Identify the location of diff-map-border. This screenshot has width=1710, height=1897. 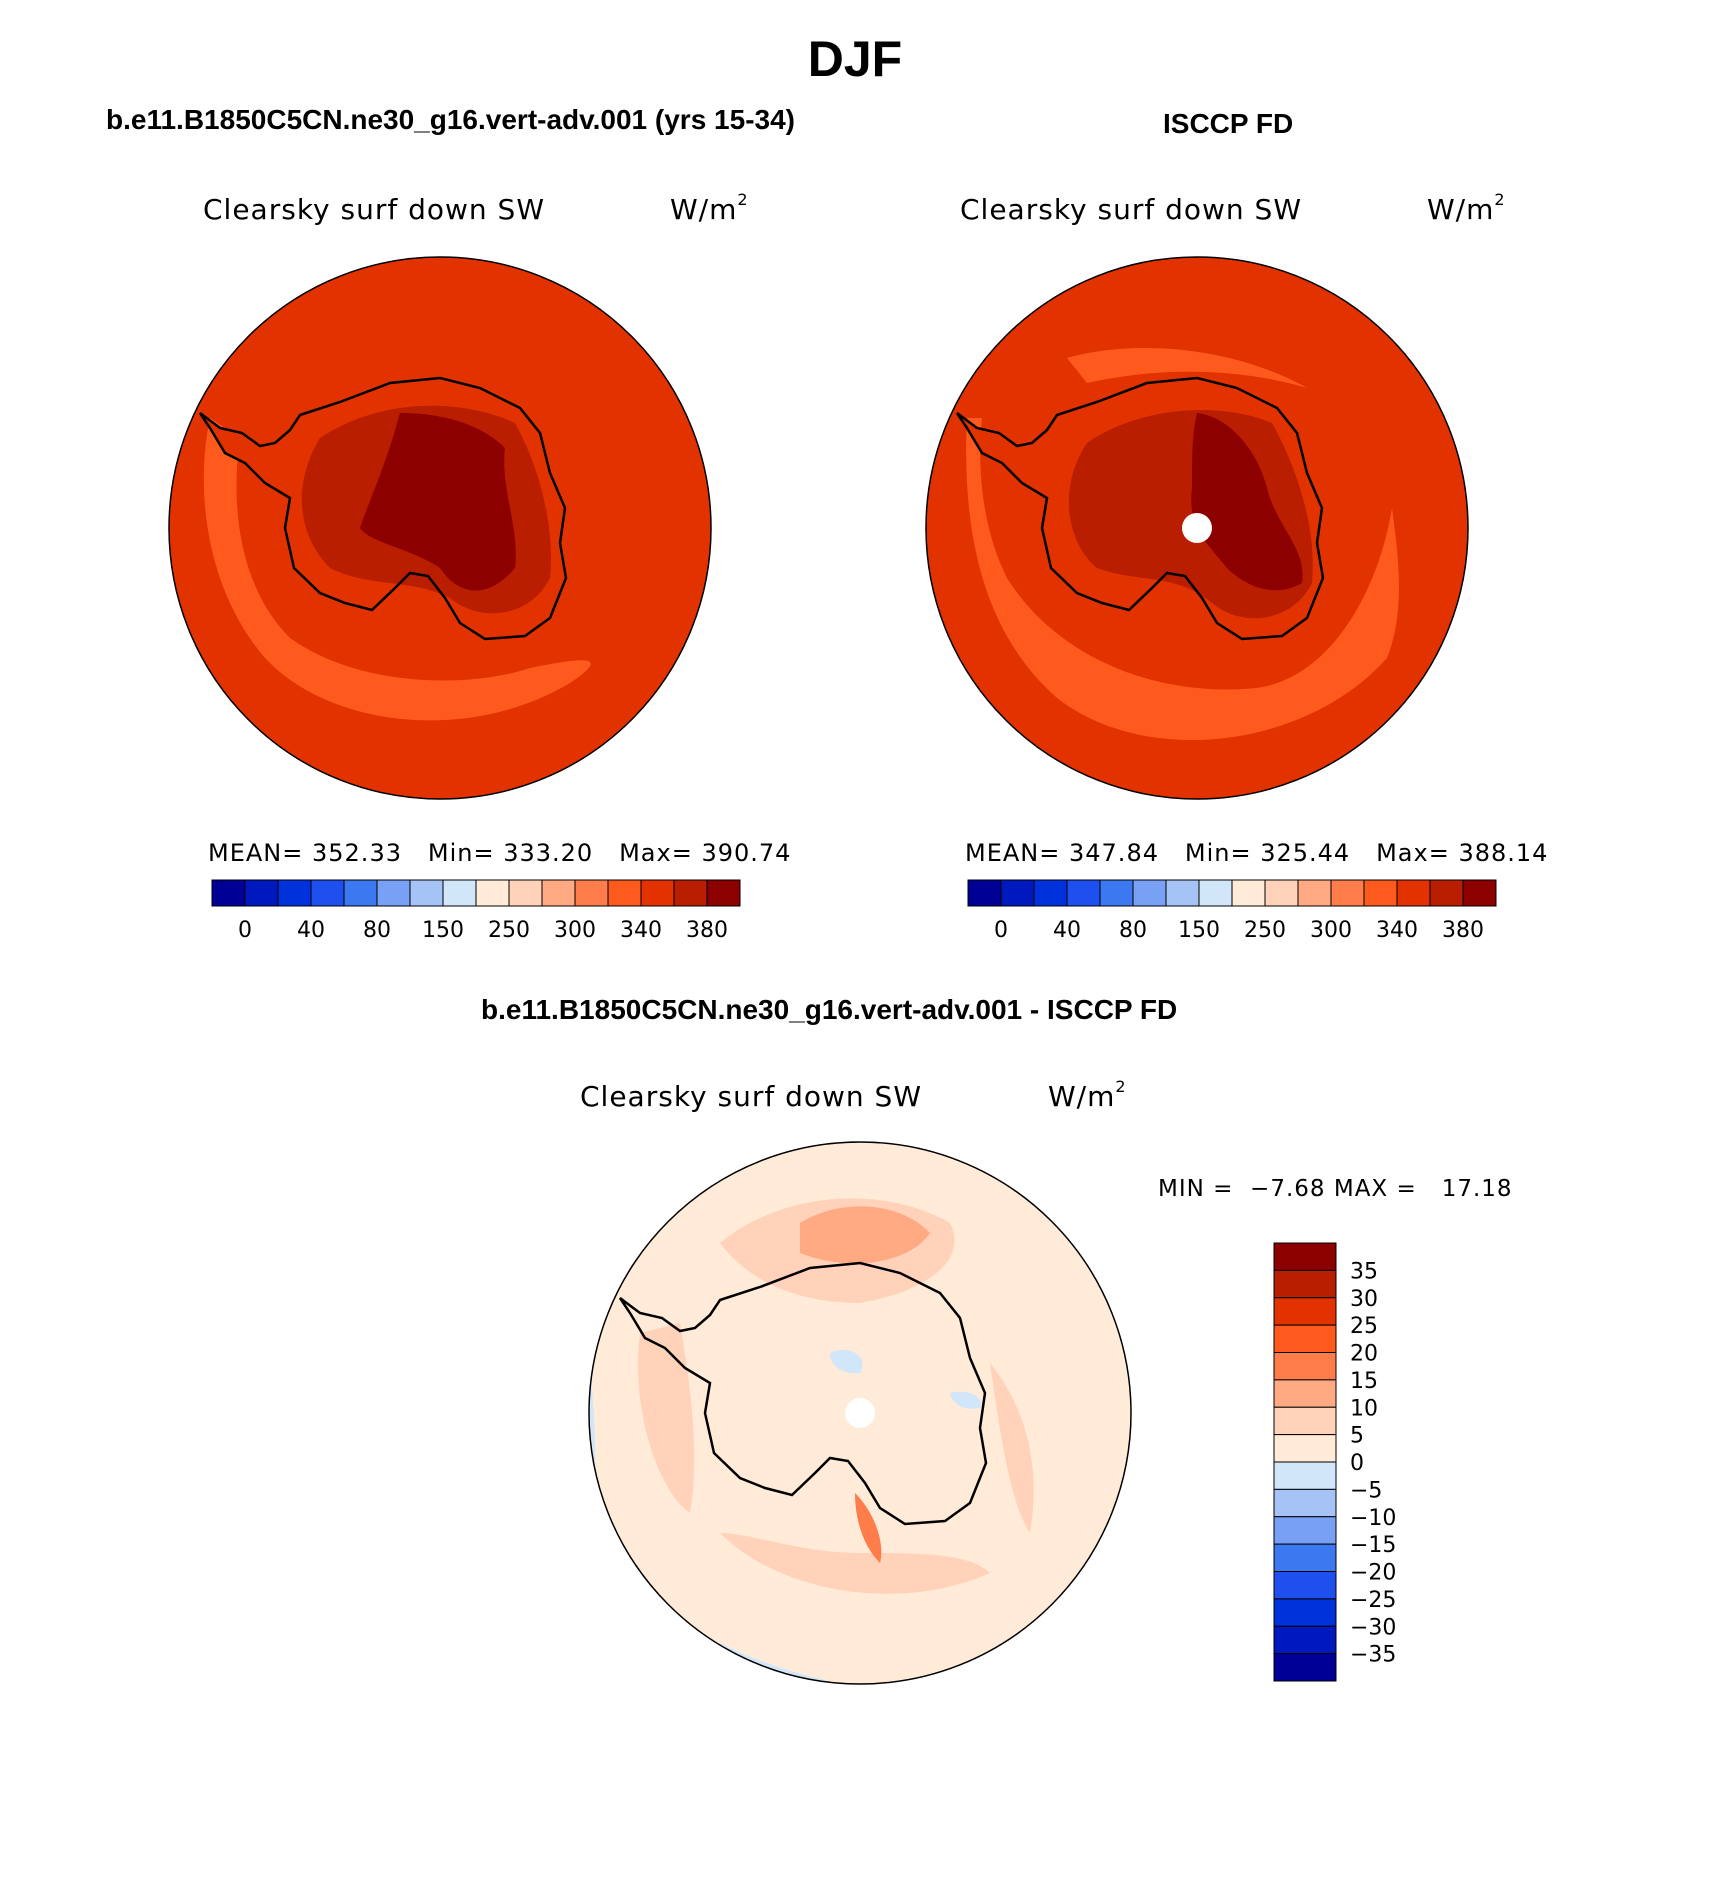
(860, 1413).